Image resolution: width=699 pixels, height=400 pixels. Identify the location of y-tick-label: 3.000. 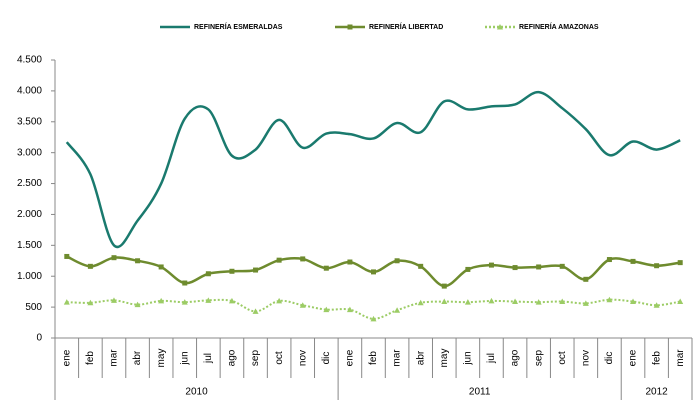
(29, 152).